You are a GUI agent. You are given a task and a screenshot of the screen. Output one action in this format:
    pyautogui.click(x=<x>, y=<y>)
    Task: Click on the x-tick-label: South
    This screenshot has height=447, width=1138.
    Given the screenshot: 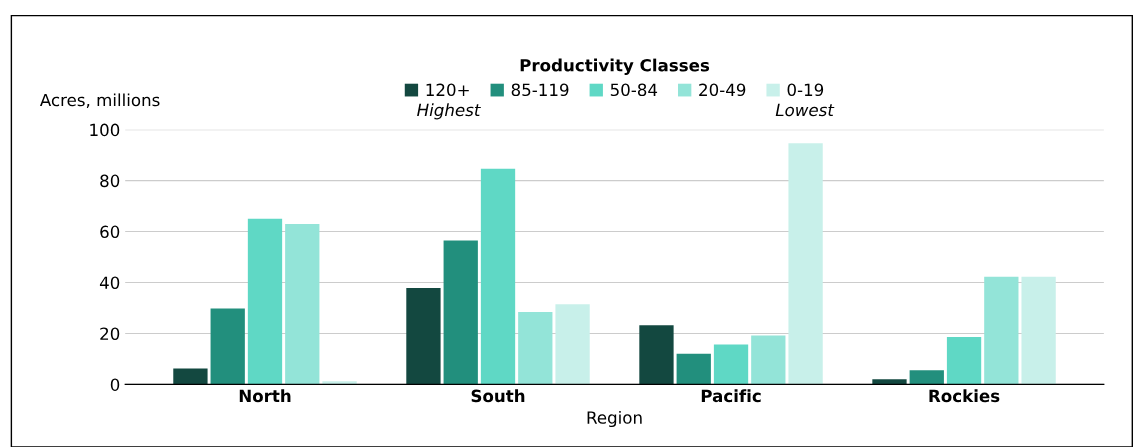 What is the action you would take?
    pyautogui.click(x=498, y=396)
    